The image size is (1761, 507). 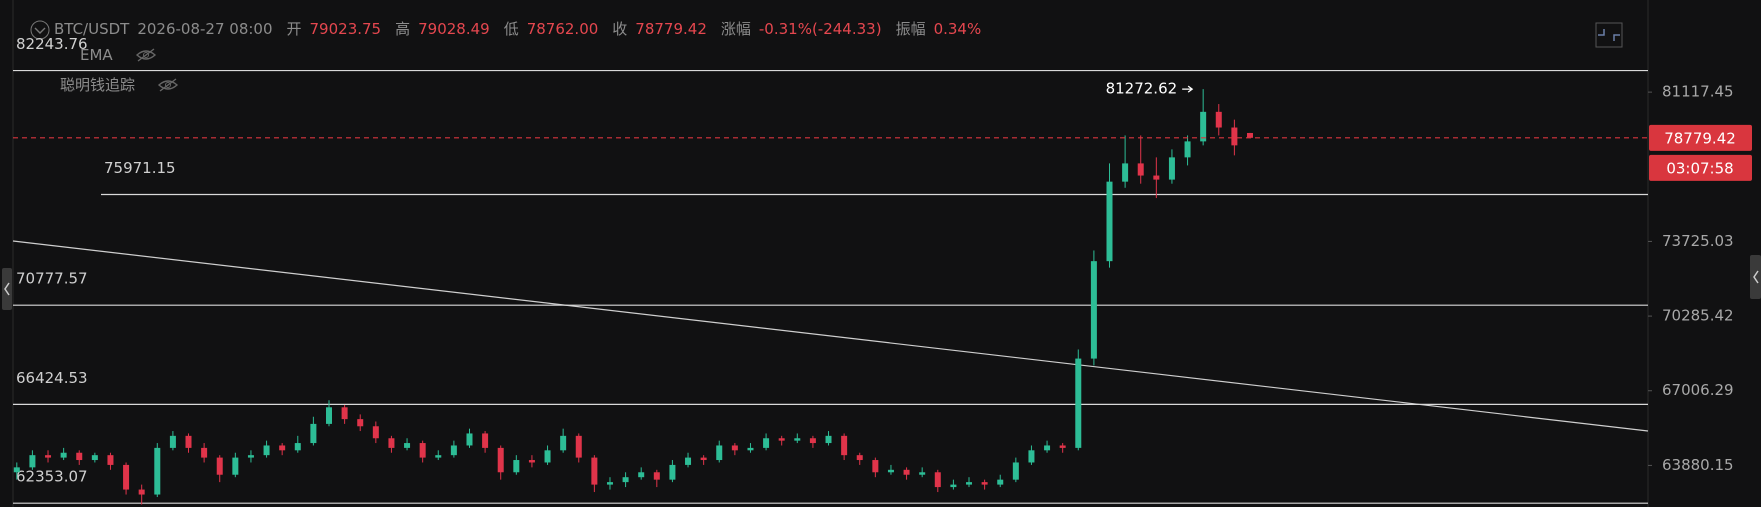 What do you see at coordinates (1698, 465) in the screenshot?
I see `y-tick-label: 63880.15` at bounding box center [1698, 465].